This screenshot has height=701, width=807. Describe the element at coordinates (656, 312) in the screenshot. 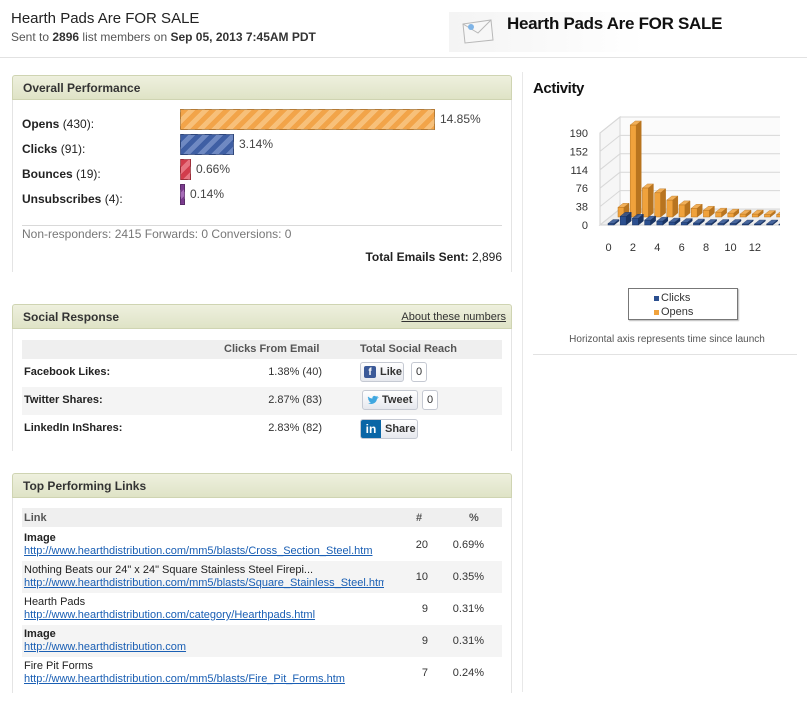

I see `legend-opens-swatch` at that location.